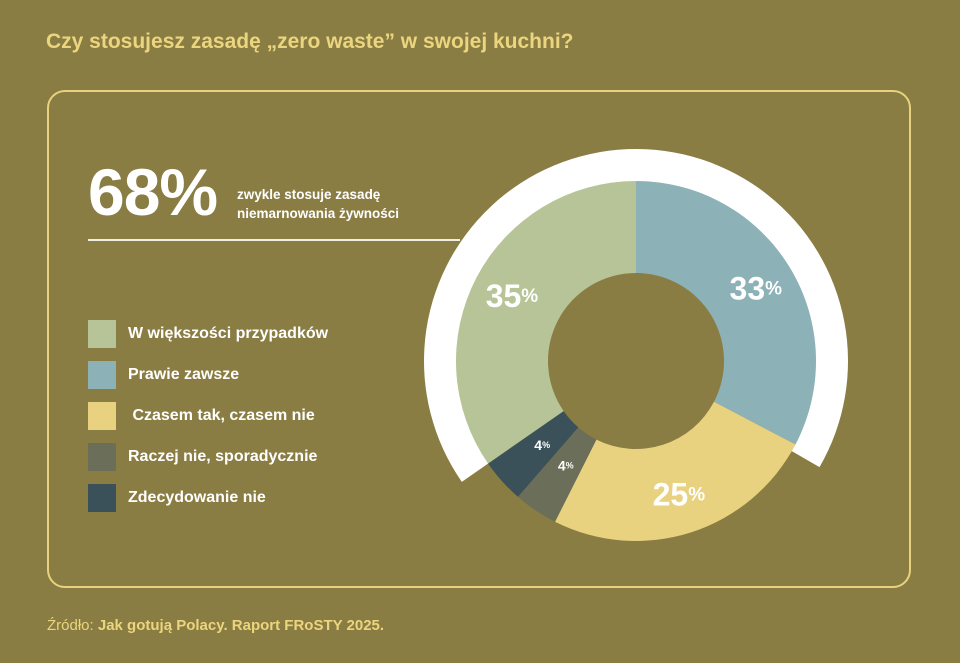 The width and height of the screenshot is (960, 663). Describe the element at coordinates (241, 625) in the screenshot. I see `source-text: Jak gotują Polacy. Raport FRoSTY 2025.` at that location.